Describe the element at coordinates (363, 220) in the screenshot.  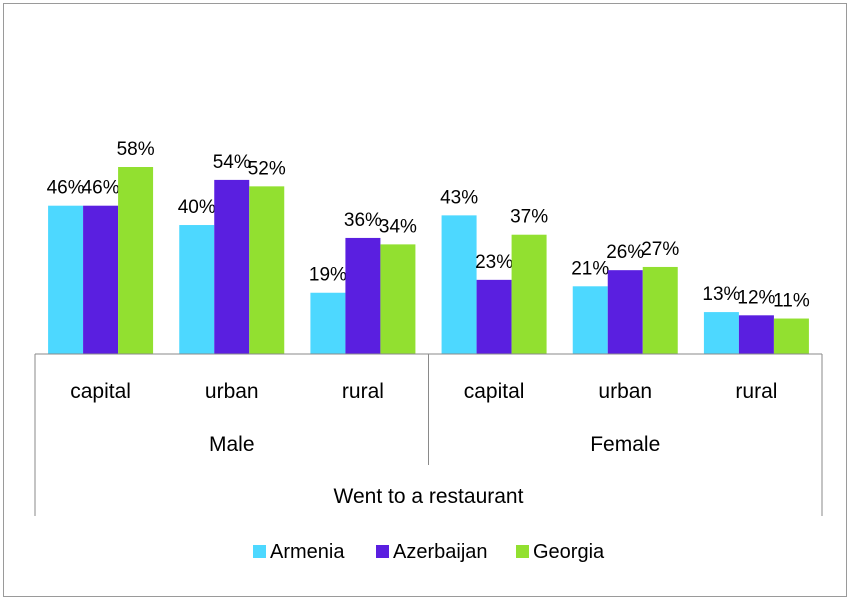
I see `data-label-azerbaijan-2: 36%` at that location.